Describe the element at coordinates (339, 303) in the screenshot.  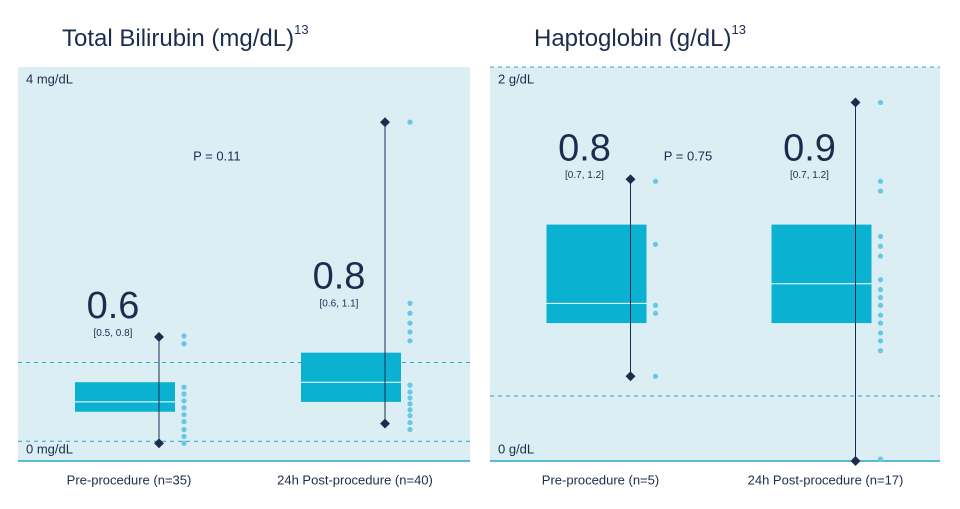
I see `range-label: [0.6, 1.1]` at that location.